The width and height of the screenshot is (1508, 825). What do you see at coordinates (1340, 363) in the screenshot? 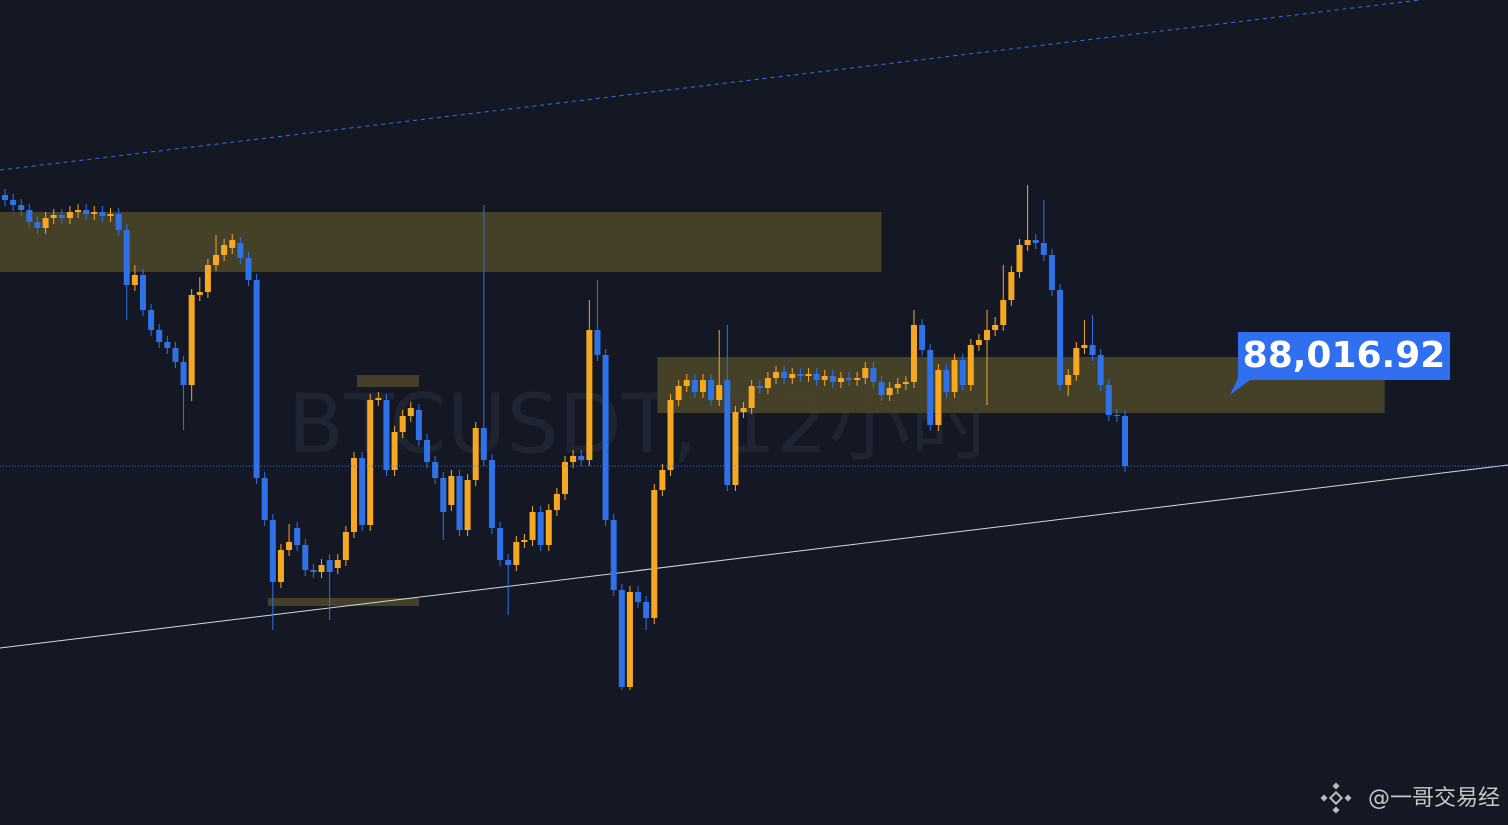
I see `price-label-box` at bounding box center [1340, 363].